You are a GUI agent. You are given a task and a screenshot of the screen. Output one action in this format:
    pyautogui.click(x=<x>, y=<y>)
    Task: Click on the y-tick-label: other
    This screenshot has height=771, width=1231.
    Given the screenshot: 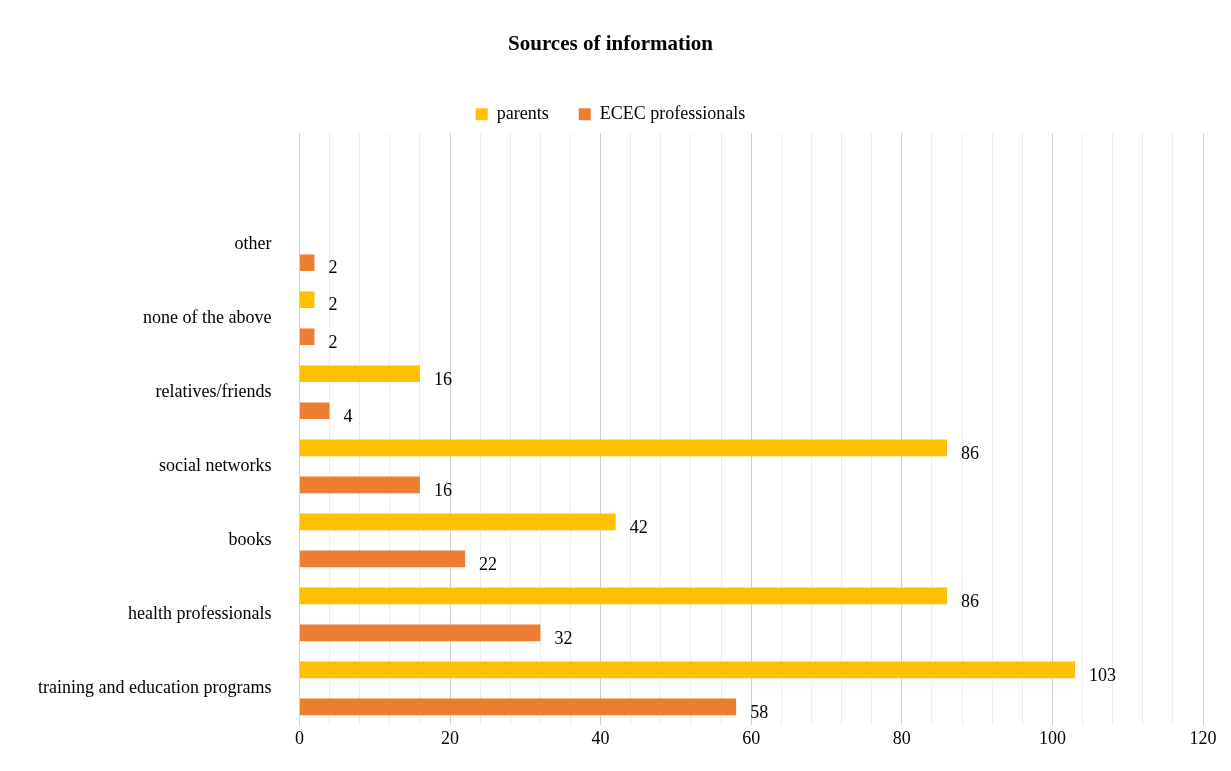 What is the action you would take?
    pyautogui.click(x=253, y=242)
    